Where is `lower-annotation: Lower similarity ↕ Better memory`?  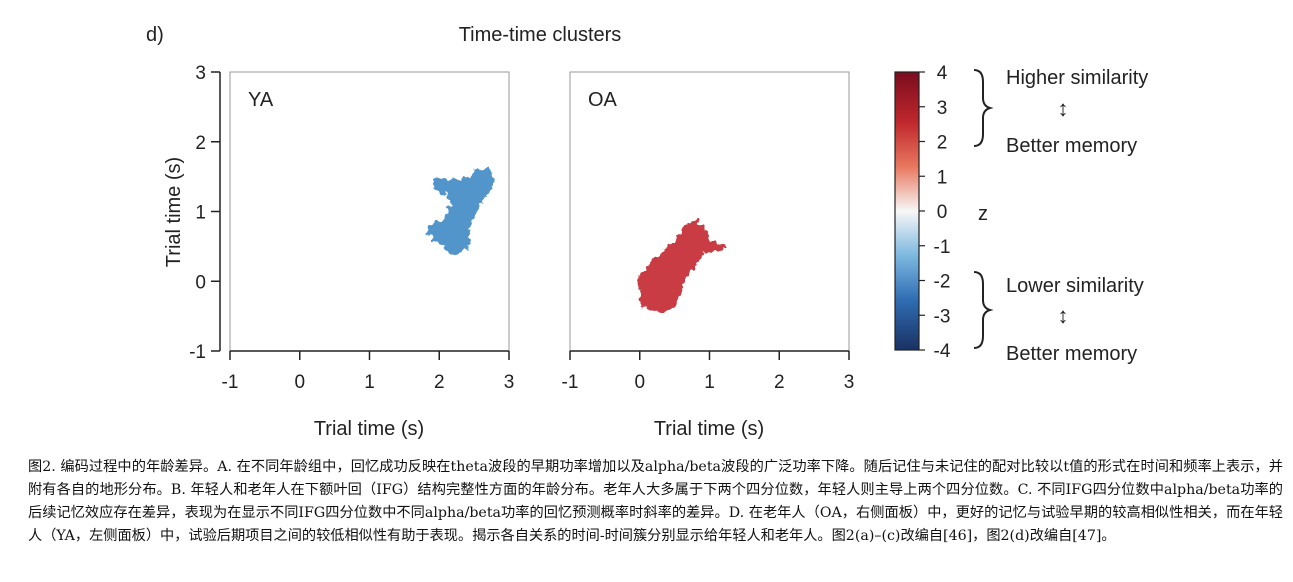 lower-annotation: Lower similarity ↕ Better memory is located at coordinates (1058, 318).